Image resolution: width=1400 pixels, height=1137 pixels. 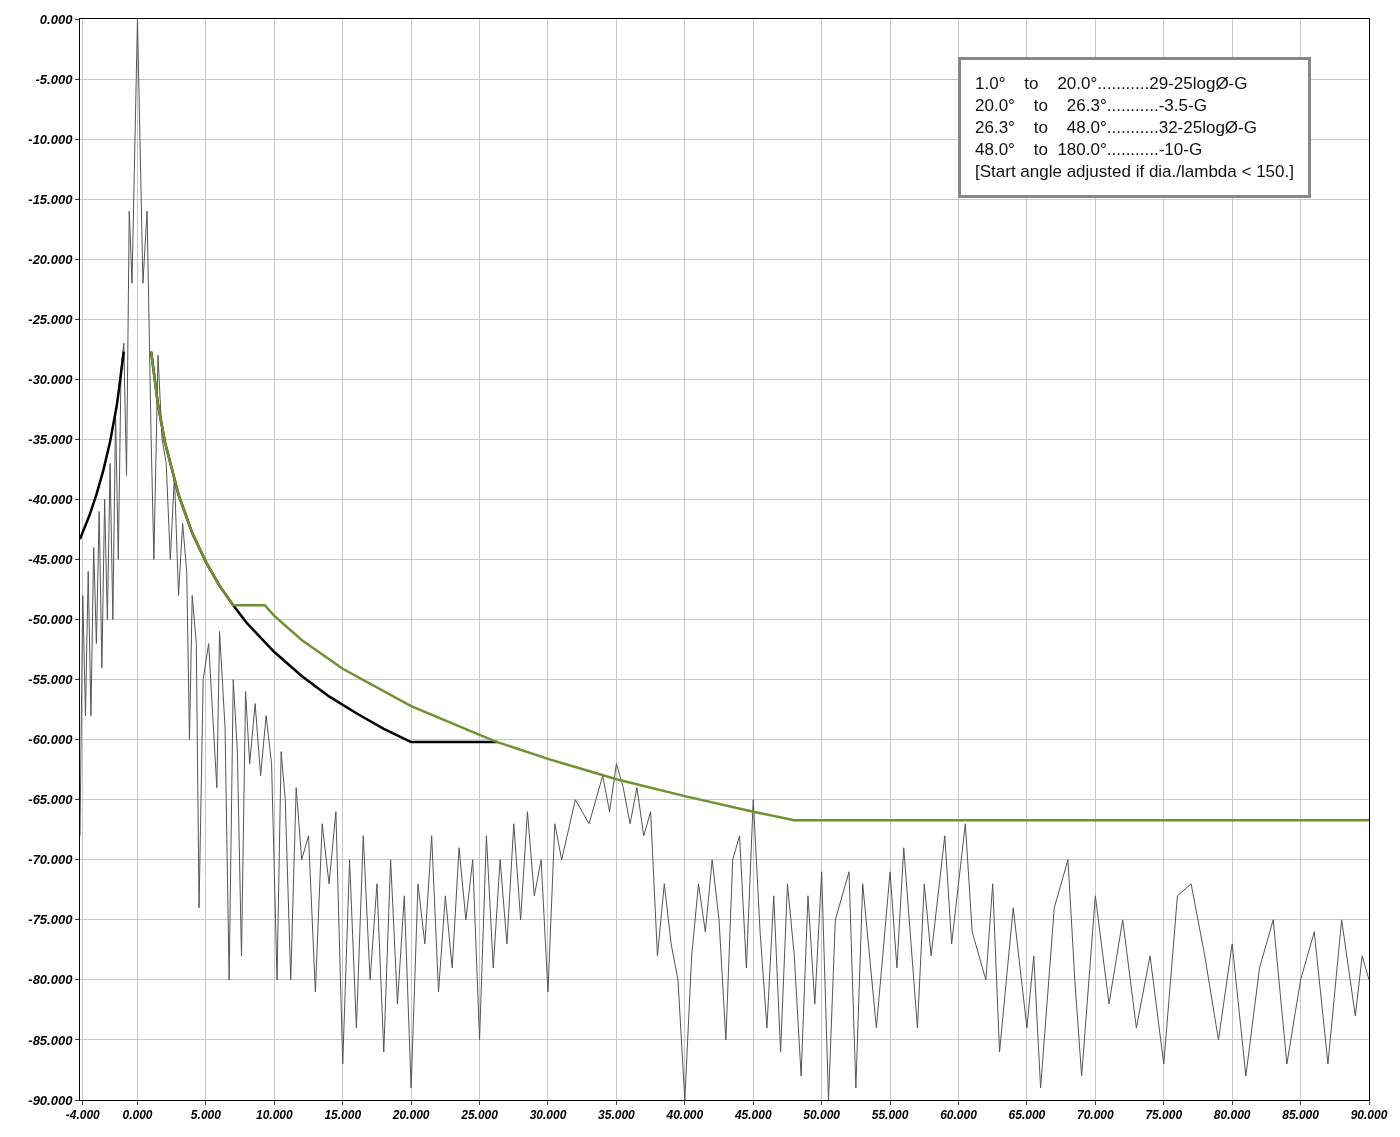 What do you see at coordinates (1095, 1115) in the screenshot?
I see `x-tick-label: 70.000` at bounding box center [1095, 1115].